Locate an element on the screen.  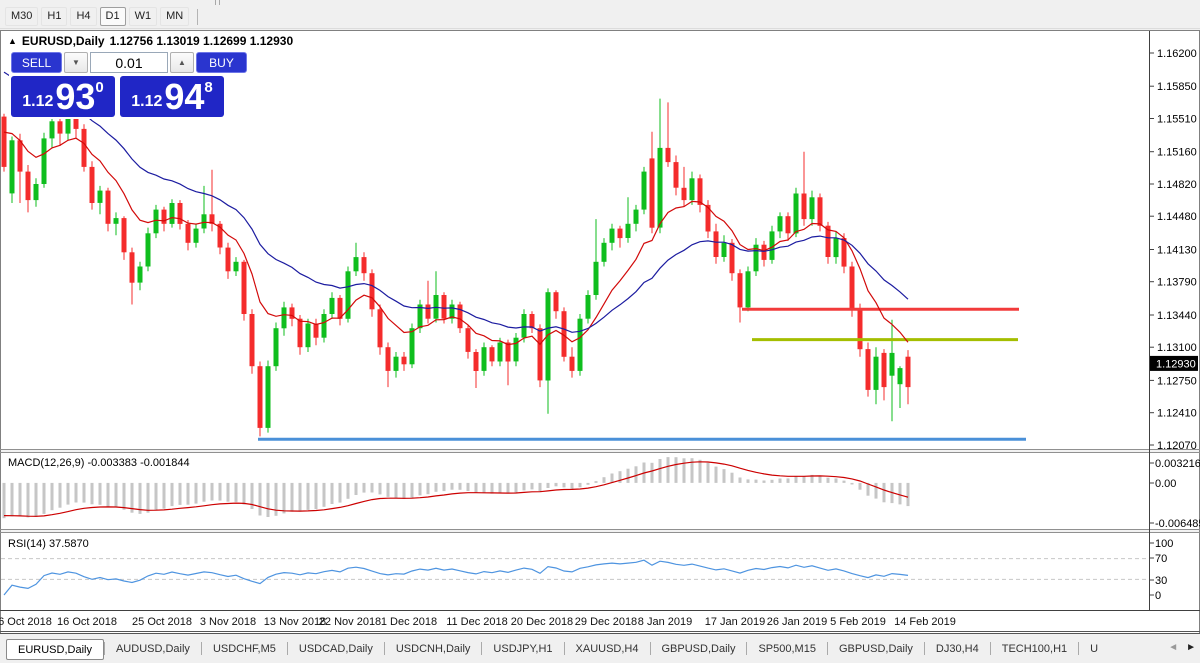
sell-button: SELL is located at coordinates (36, 62).